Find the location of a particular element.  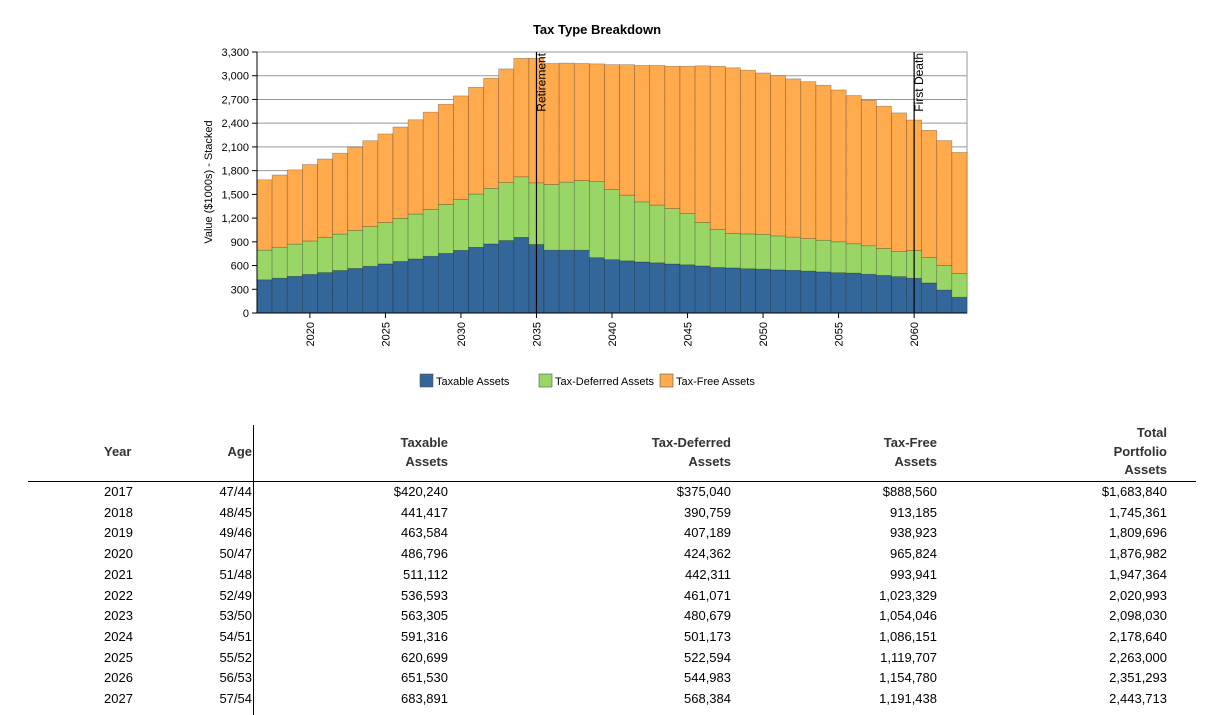

x-tick-label: 2050 is located at coordinates (764, 334).